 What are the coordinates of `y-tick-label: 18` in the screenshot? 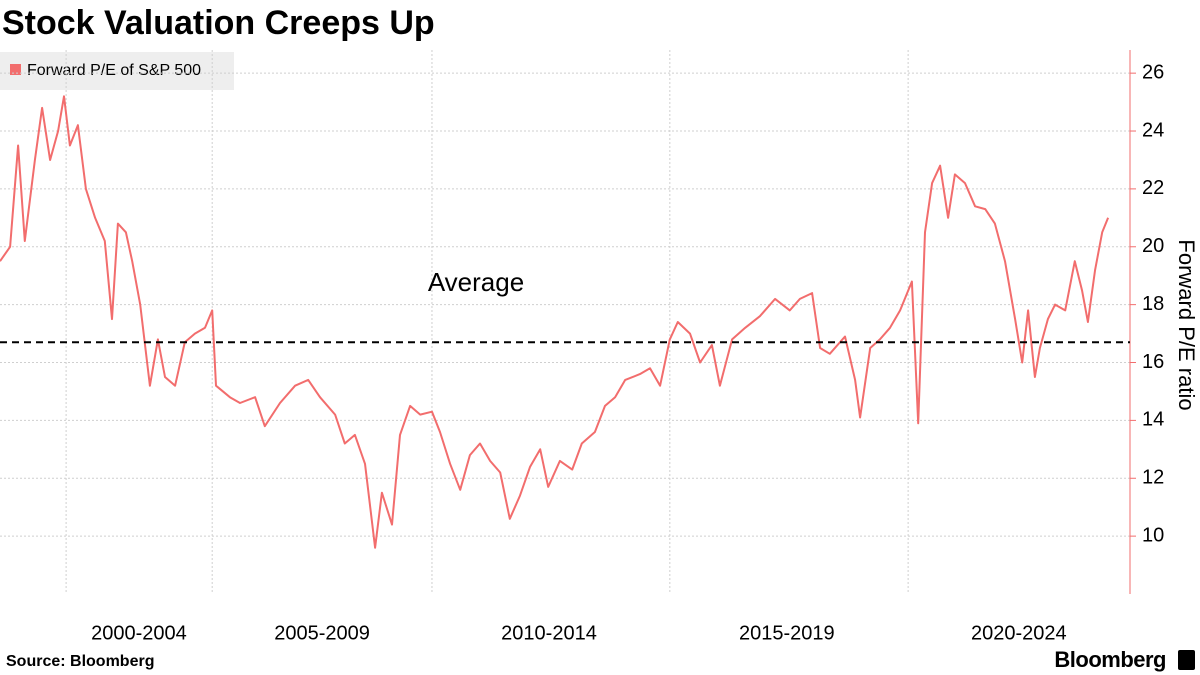 It's located at (1153, 304).